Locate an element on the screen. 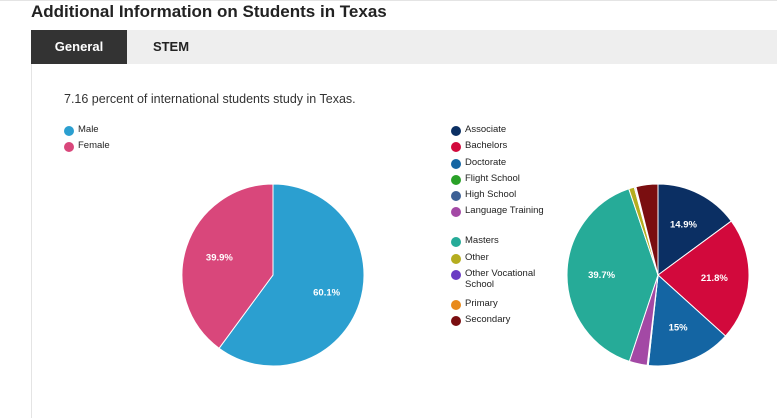 The width and height of the screenshot is (777, 418). legend-label: Masters is located at coordinates (482, 241).